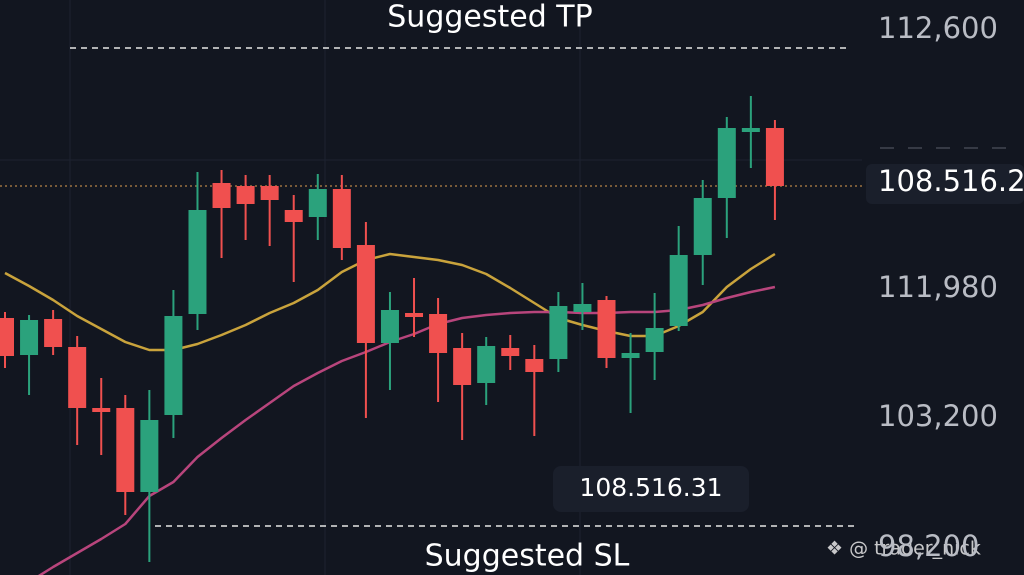 This screenshot has height=575, width=1024. I want to click on info-box-bg, so click(651, 489).